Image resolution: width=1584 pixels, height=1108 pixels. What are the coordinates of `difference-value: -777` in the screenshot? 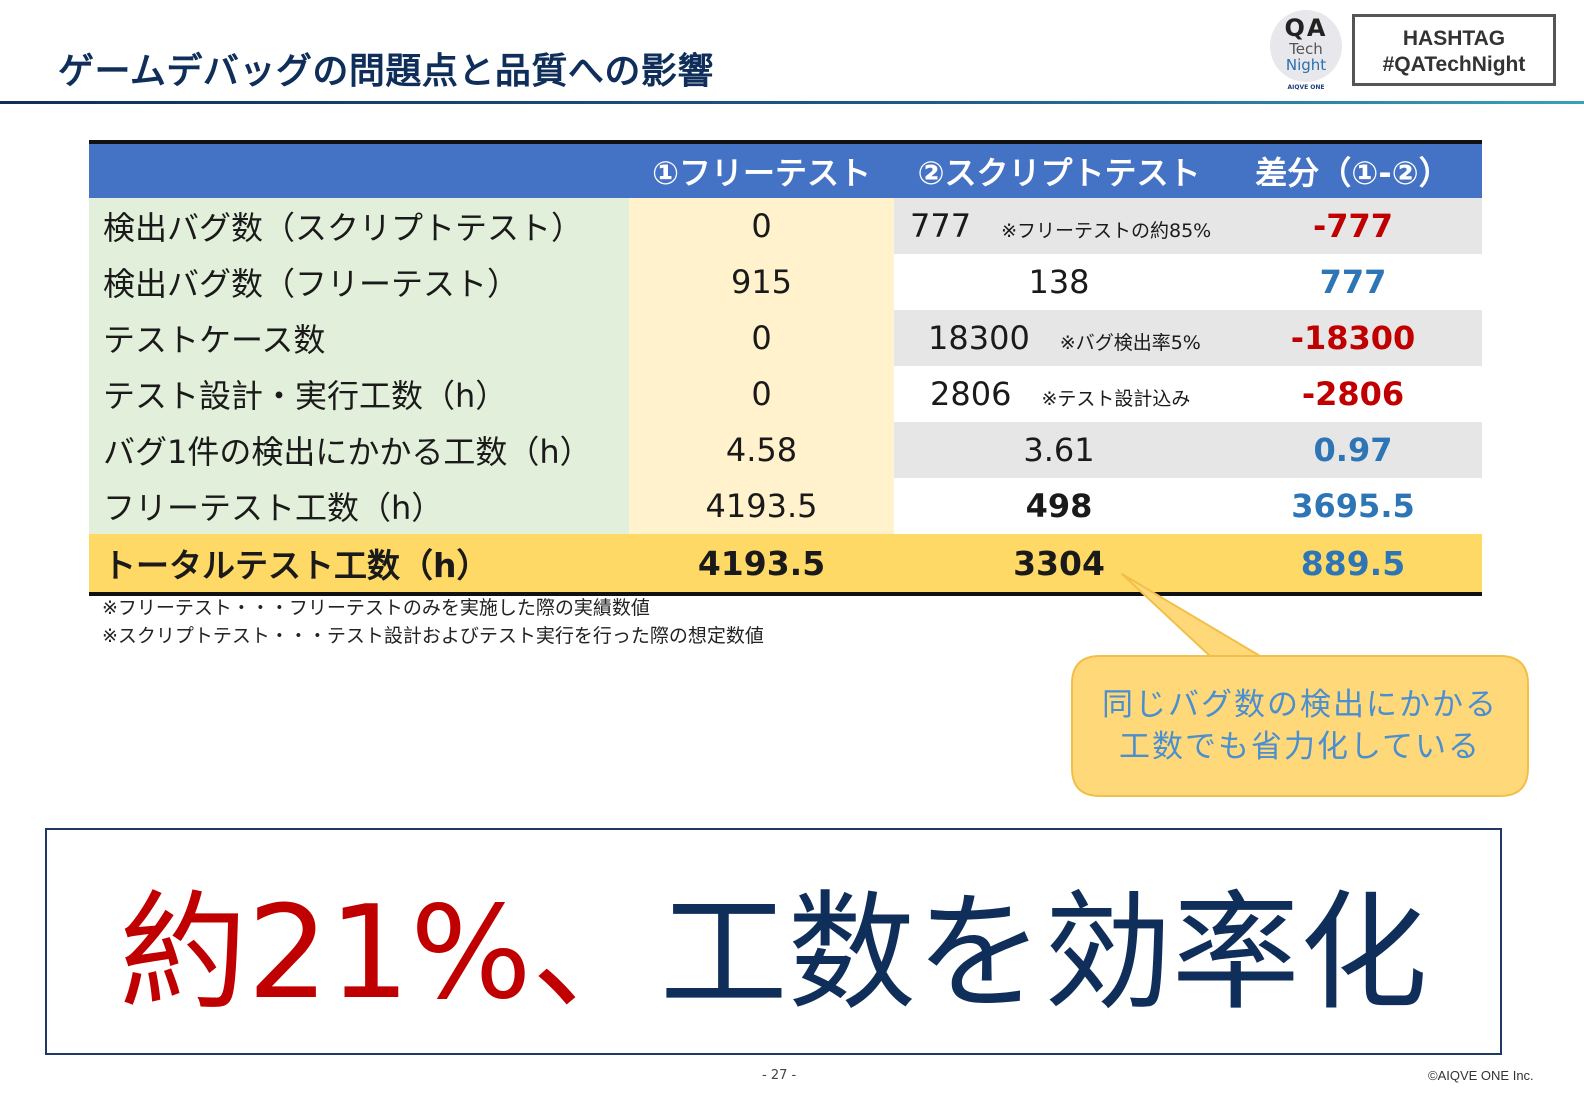 It's located at (1353, 226).